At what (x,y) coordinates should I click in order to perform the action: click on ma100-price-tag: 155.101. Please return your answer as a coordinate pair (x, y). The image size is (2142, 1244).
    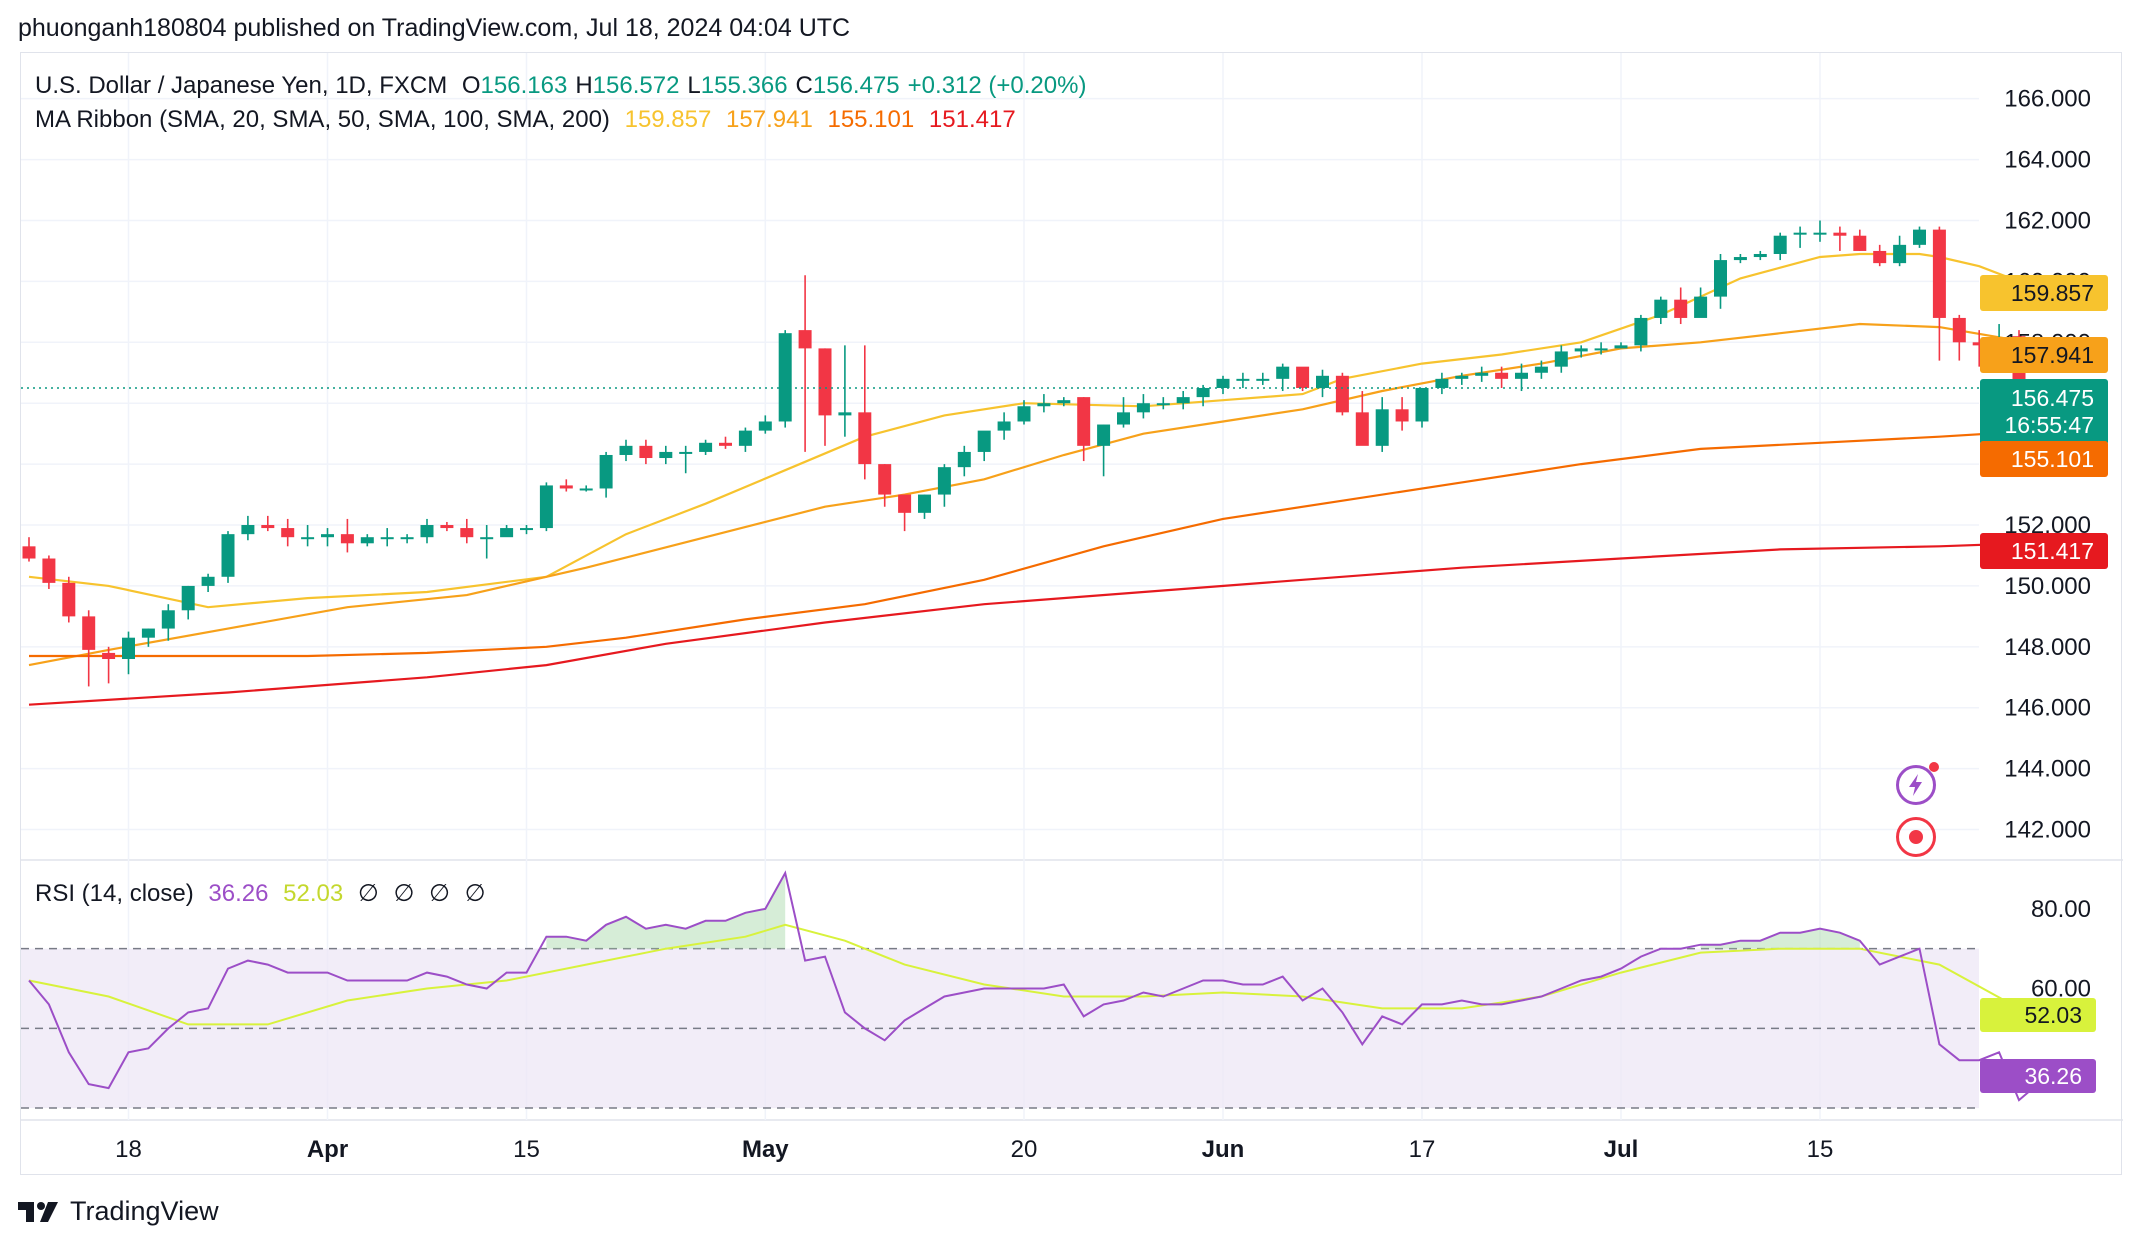
    Looking at the image, I should click on (2044, 459).